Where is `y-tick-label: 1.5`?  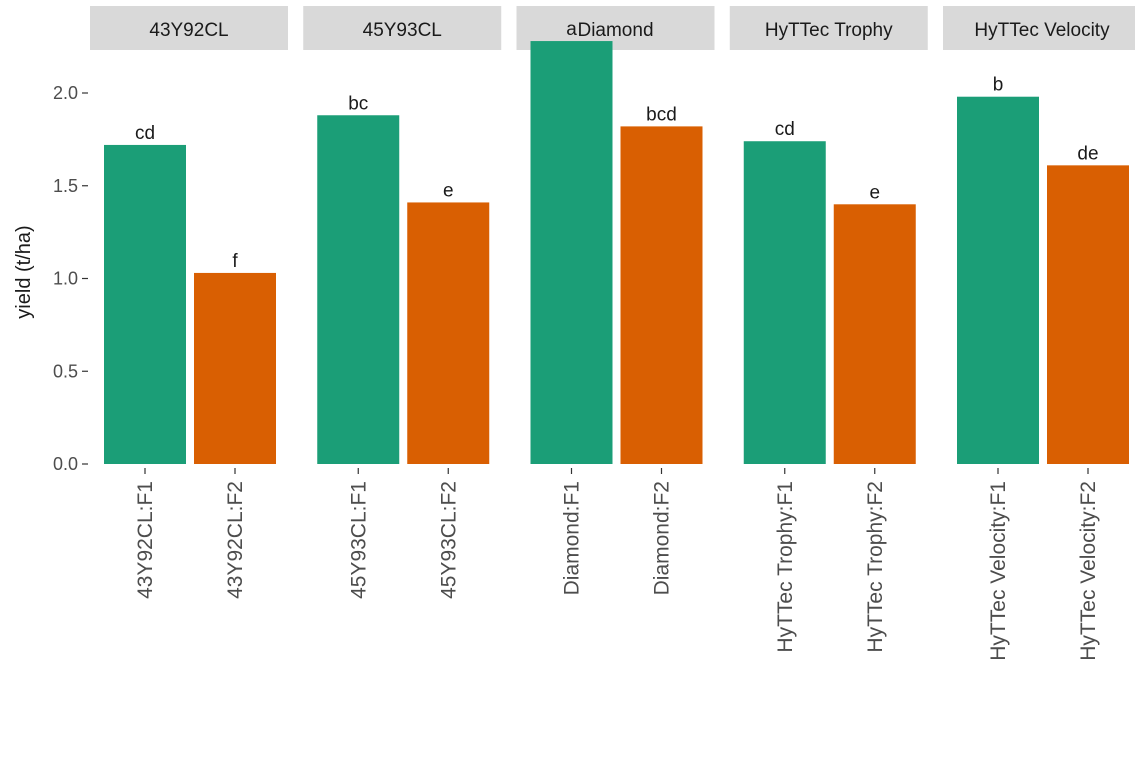 y-tick-label: 1.5 is located at coordinates (65, 186).